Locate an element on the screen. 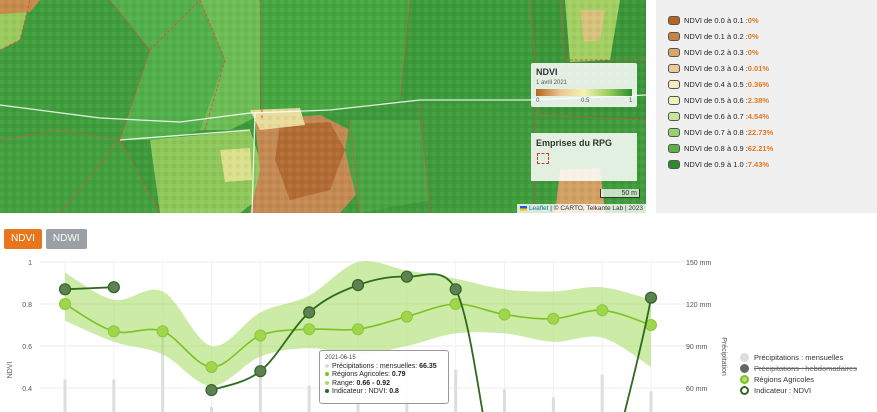  ndvi-map-legend: NDVI 1 avril 2021 0 0.5 1 is located at coordinates (584, 85).